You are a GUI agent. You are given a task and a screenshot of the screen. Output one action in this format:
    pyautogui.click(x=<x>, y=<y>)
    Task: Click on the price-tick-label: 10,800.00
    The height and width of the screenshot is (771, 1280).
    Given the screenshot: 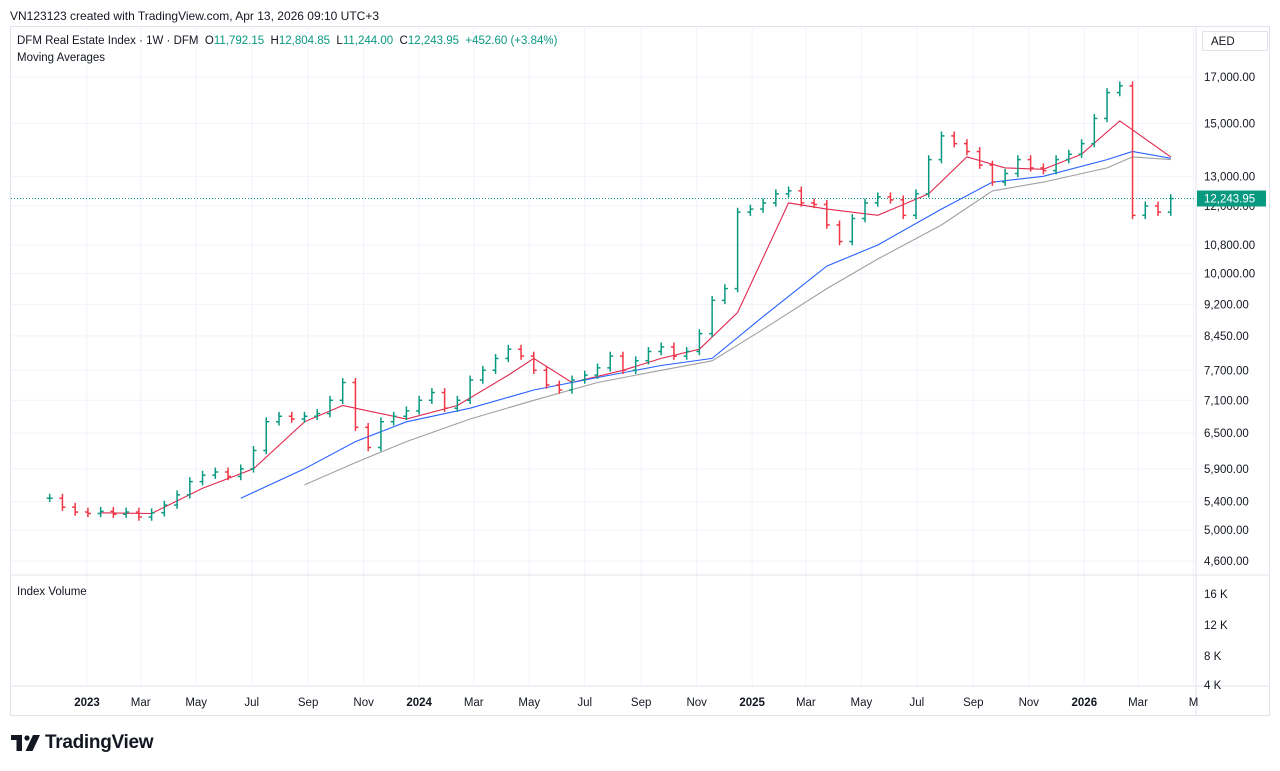 What is the action you would take?
    pyautogui.click(x=1229, y=246)
    